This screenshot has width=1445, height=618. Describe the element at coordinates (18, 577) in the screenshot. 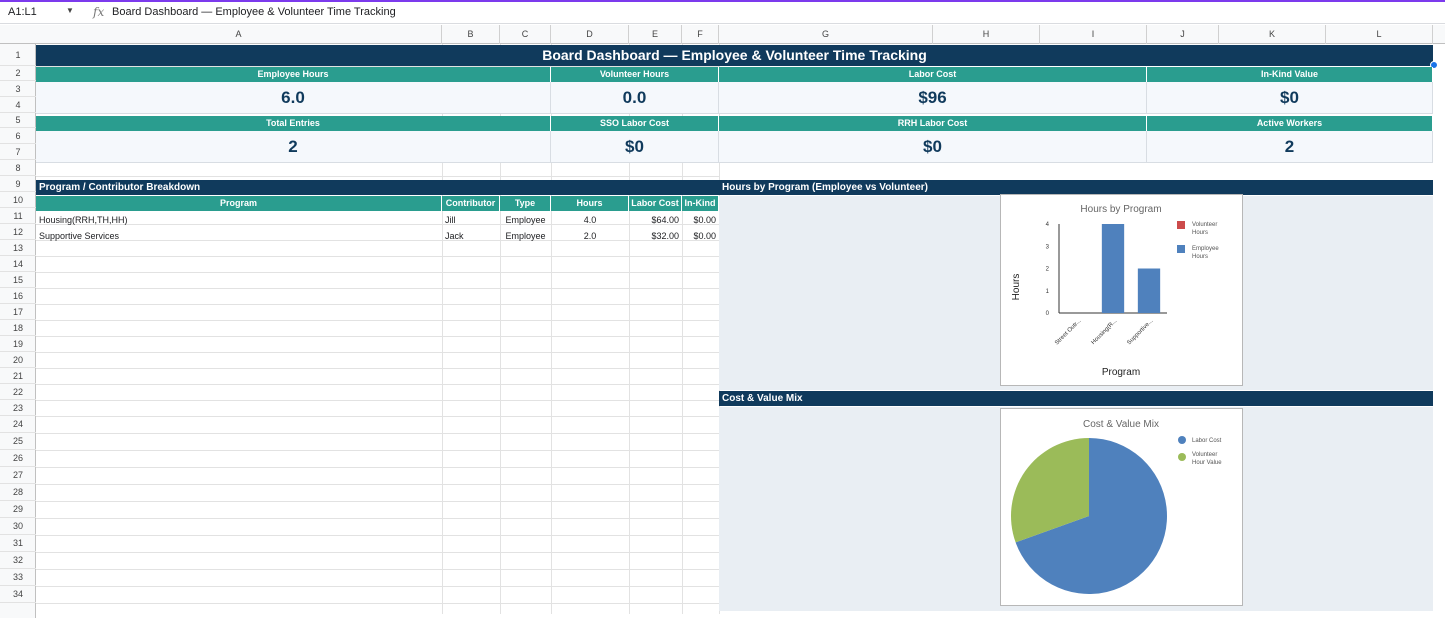

I see `row-header-33: 33` at that location.